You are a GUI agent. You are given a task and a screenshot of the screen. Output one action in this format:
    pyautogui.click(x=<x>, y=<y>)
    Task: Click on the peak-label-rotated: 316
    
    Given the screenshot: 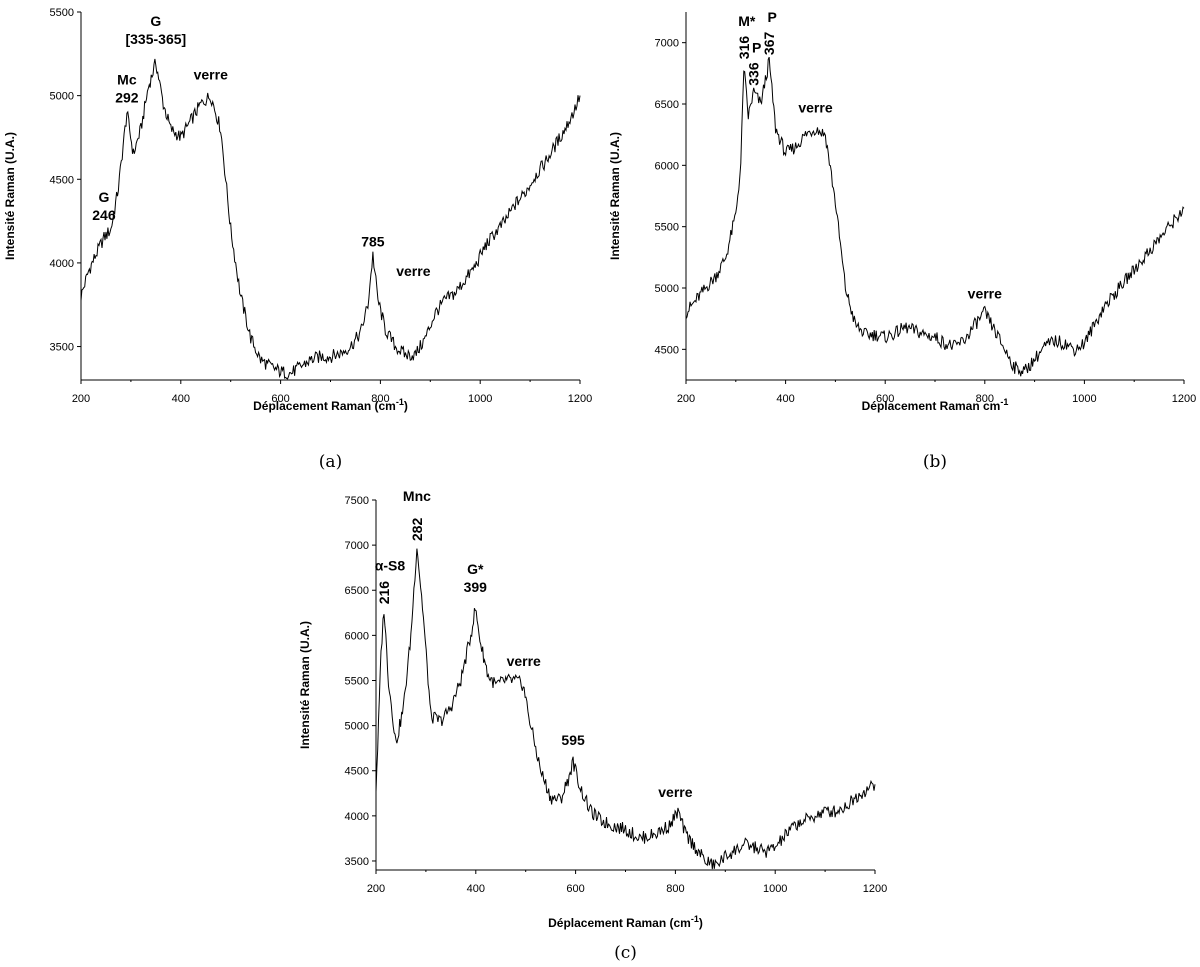 What is the action you would take?
    pyautogui.click(x=744, y=48)
    